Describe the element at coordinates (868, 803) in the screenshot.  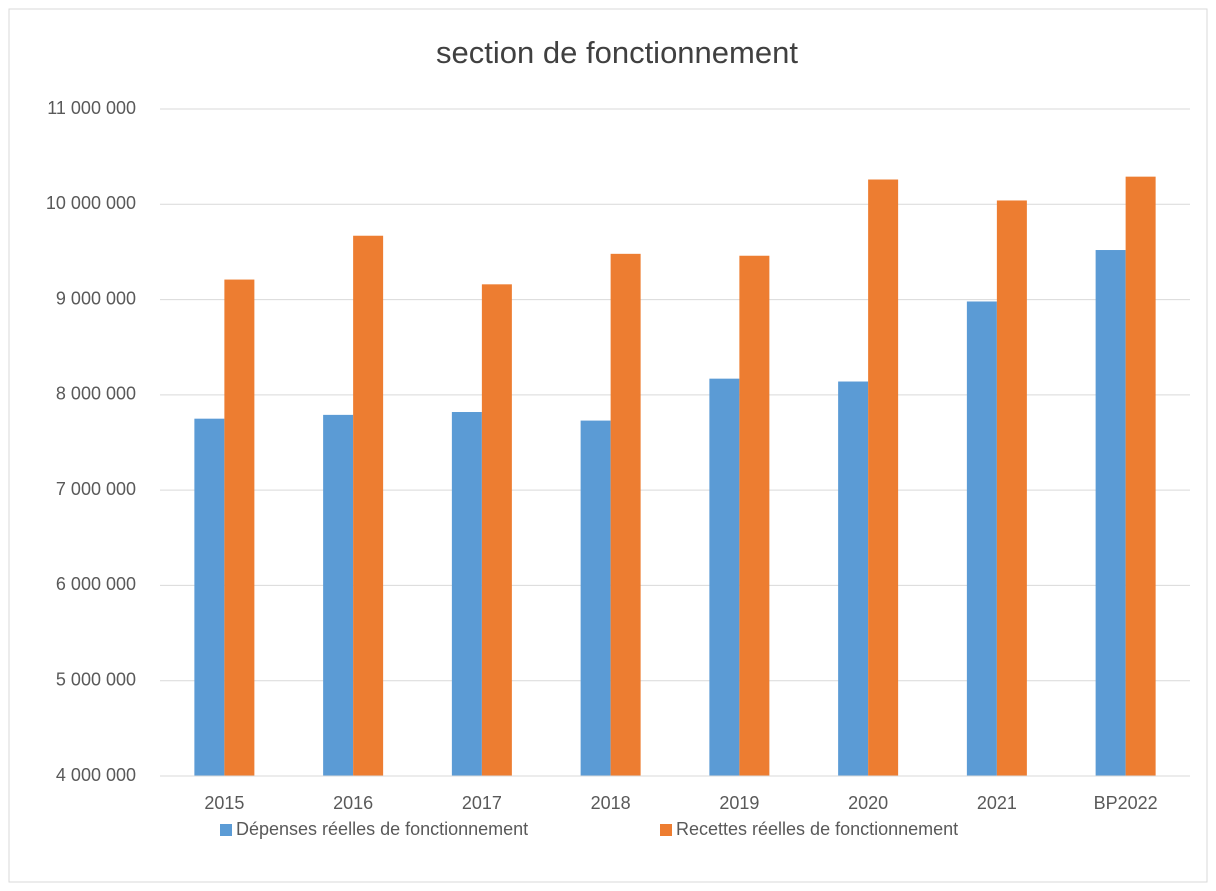
I see `x-tick-label: 2020` at that location.